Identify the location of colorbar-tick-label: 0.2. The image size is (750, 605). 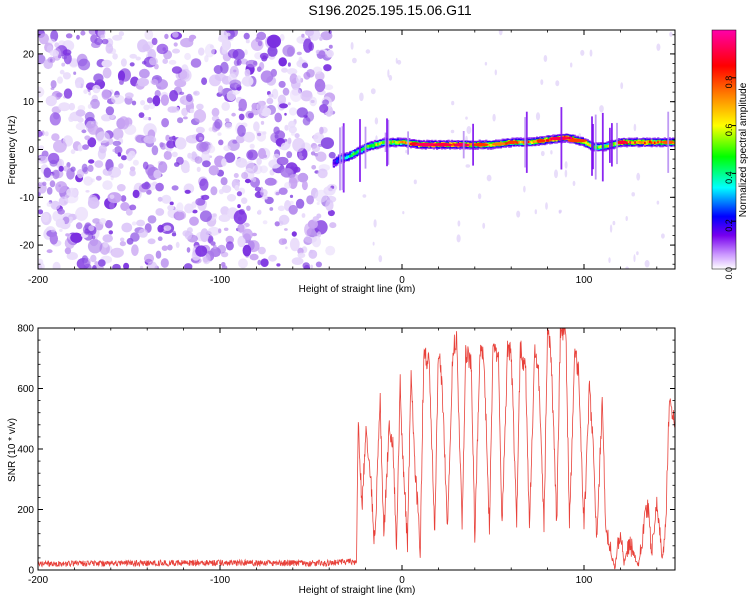
(729, 225).